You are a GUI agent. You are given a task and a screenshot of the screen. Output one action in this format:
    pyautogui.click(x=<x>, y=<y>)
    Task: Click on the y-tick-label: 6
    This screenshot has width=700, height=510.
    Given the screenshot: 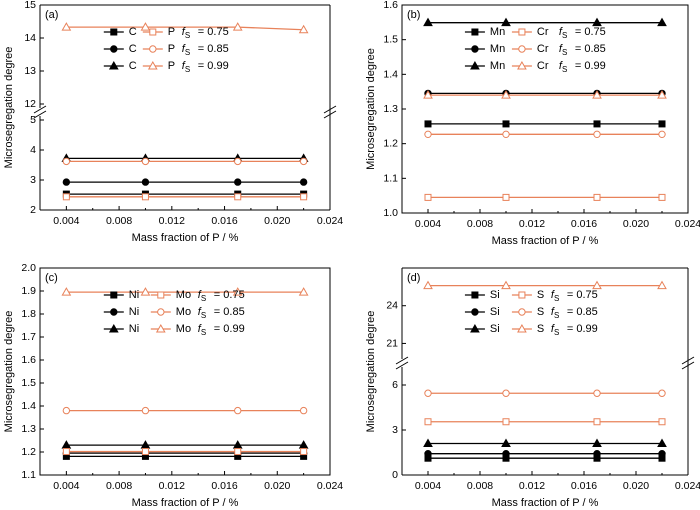 What is the action you would take?
    pyautogui.click(x=395, y=385)
    